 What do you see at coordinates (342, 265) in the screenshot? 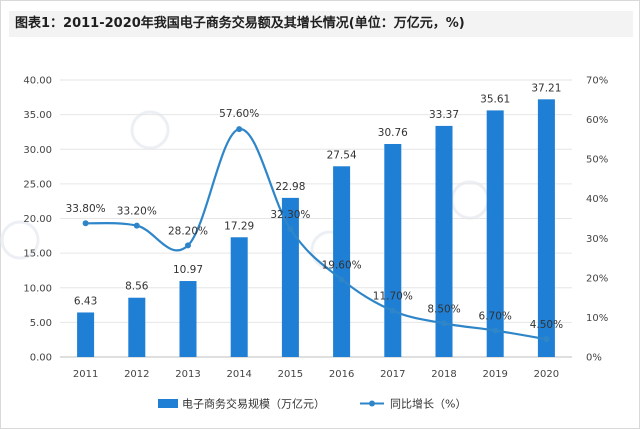
I see `line-data-label: 19.60%` at bounding box center [342, 265].